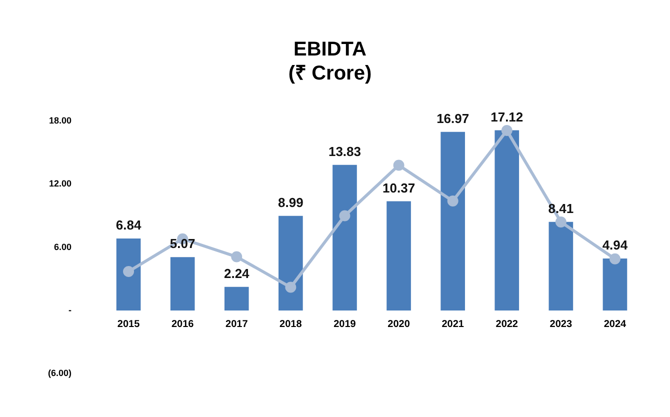 The height and width of the screenshot is (417, 670). I want to click on x-tick-label: 2019, so click(345, 324).